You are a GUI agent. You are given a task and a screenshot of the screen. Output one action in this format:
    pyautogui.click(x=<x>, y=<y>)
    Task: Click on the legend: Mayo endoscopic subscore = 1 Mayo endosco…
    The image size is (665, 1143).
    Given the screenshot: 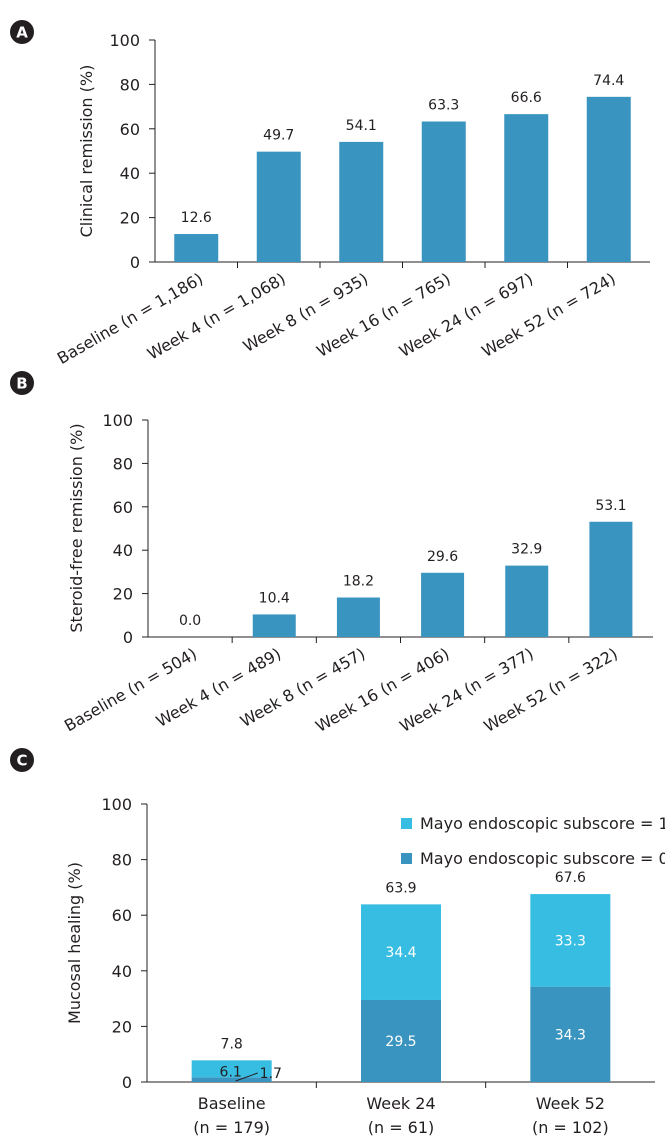 What is the action you would take?
    pyautogui.click(x=533, y=841)
    